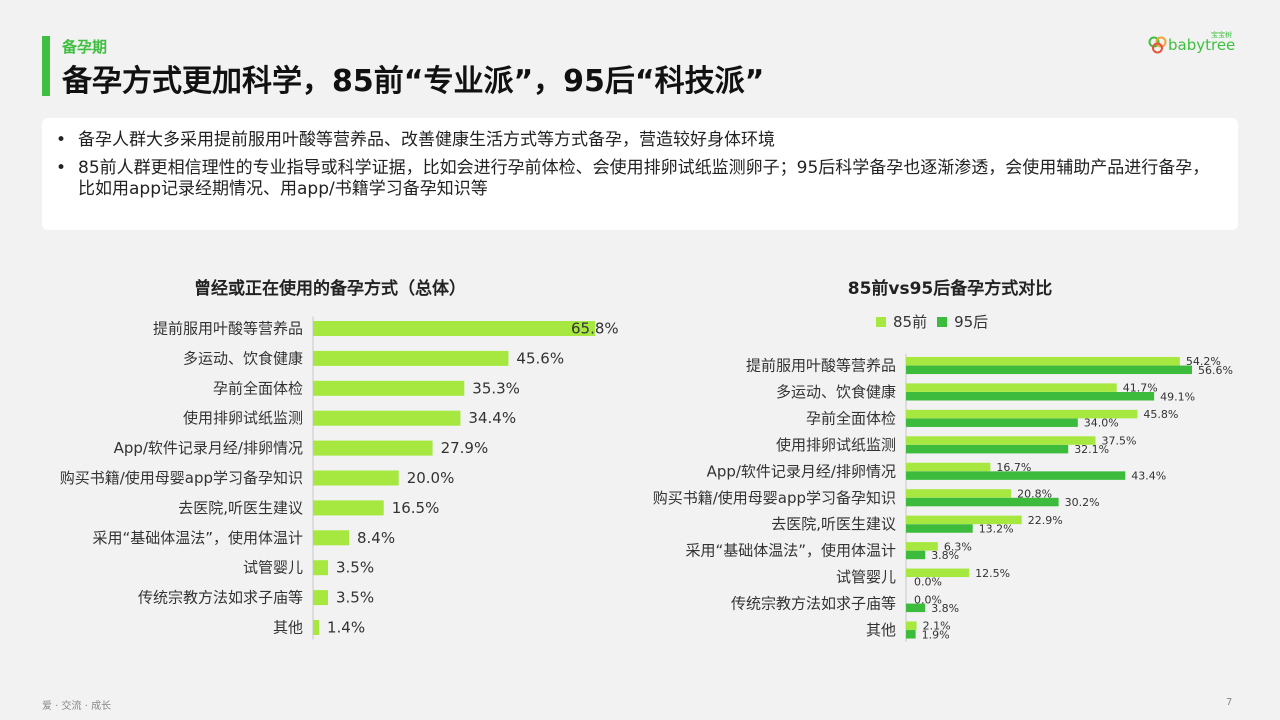 The height and width of the screenshot is (720, 1280). I want to click on chart1-value-label: 20.0%, so click(431, 478).